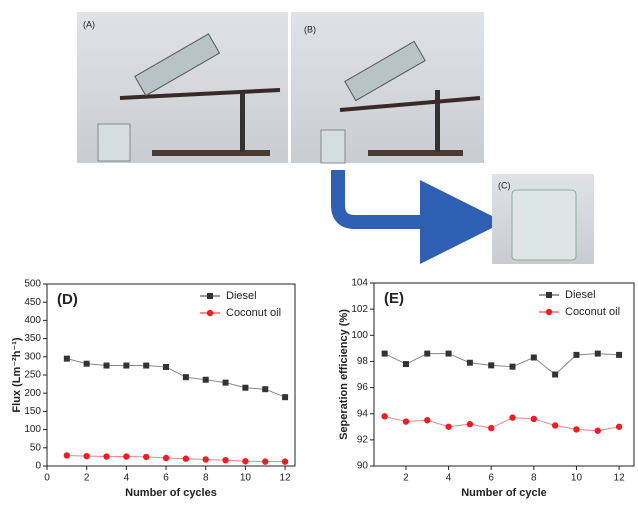 This screenshot has height=528, width=638. Describe the element at coordinates (32, 302) in the screenshot. I see `y-tick-label: 450` at that location.